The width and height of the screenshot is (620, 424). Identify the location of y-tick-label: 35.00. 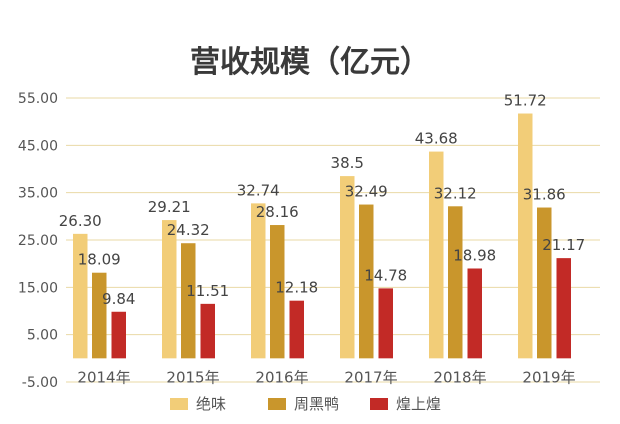
(38, 194).